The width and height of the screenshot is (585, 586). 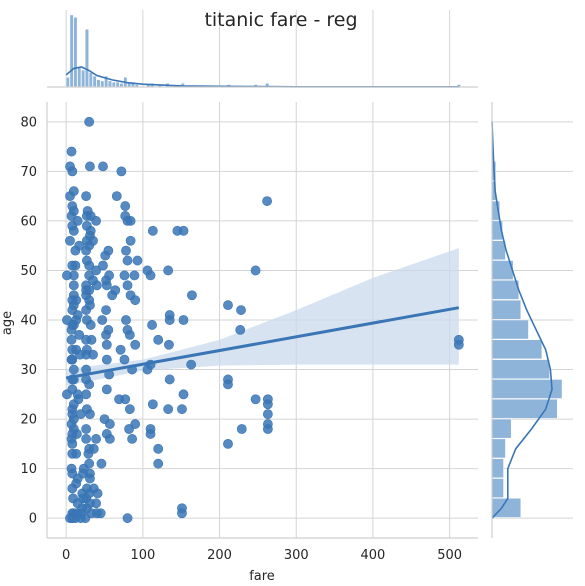 I want to click on y-tick-label: 40, so click(x=28, y=321).